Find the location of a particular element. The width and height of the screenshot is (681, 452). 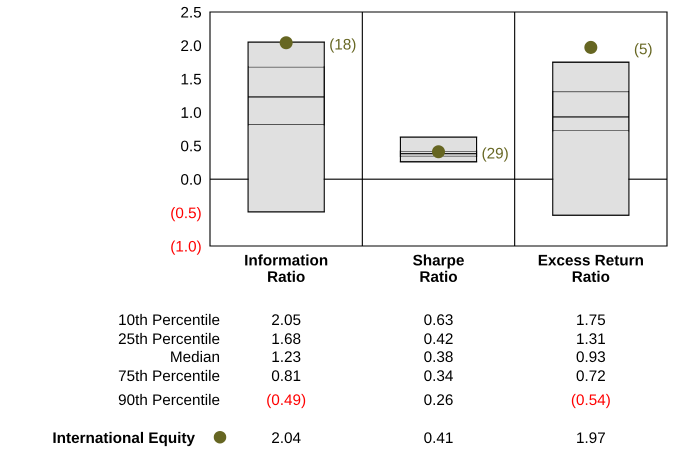

text: (0.49) is located at coordinates (286, 401).